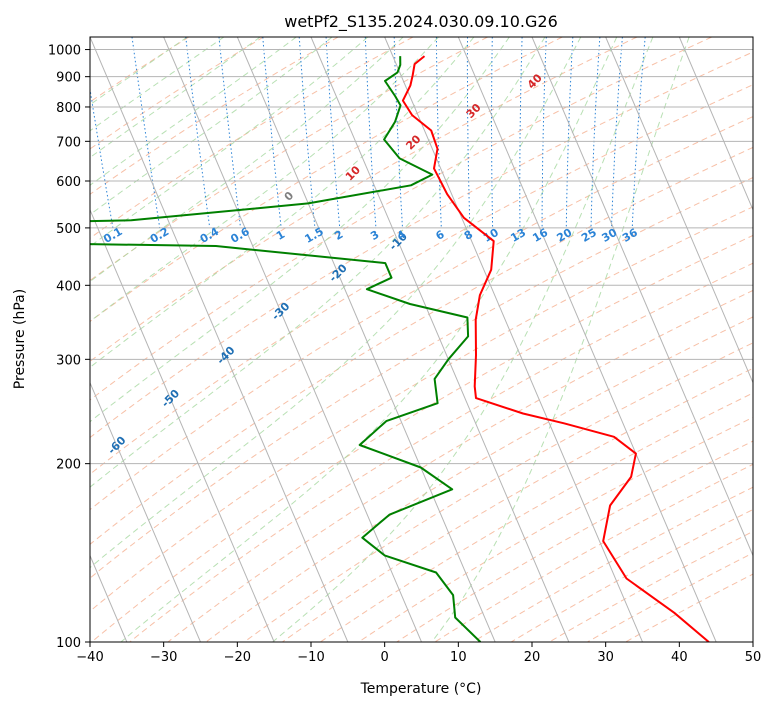 The height and width of the screenshot is (708, 775). What do you see at coordinates (68, 229) in the screenshot?
I see `y-tick-label: 500` at bounding box center [68, 229].